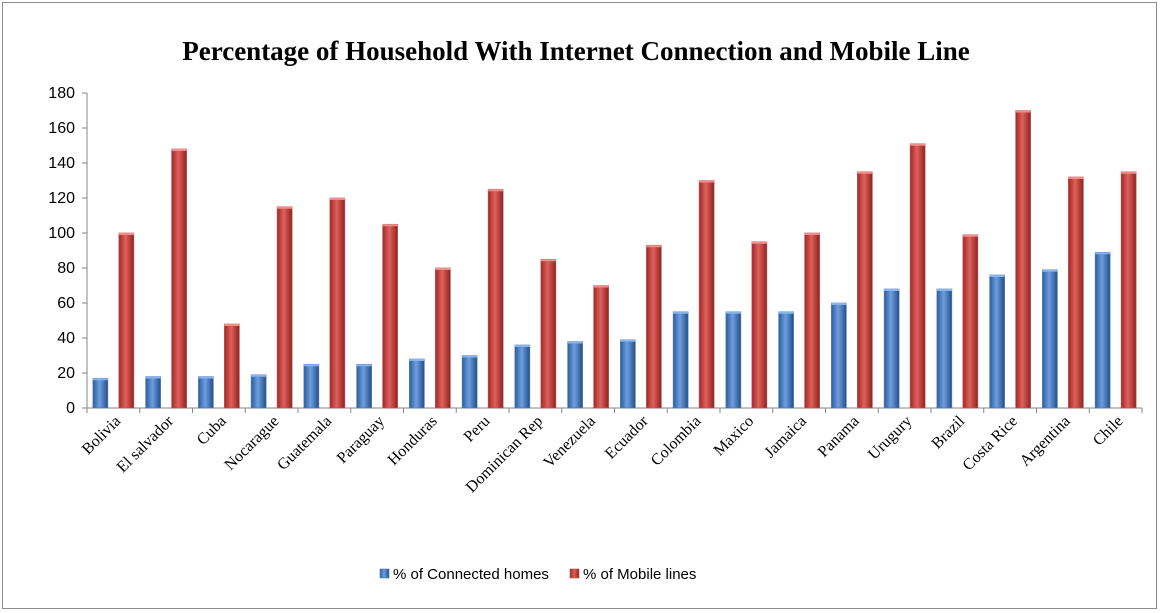 The width and height of the screenshot is (1161, 613). Describe the element at coordinates (70, 408) in the screenshot. I see `y-tick-label: 0` at that location.